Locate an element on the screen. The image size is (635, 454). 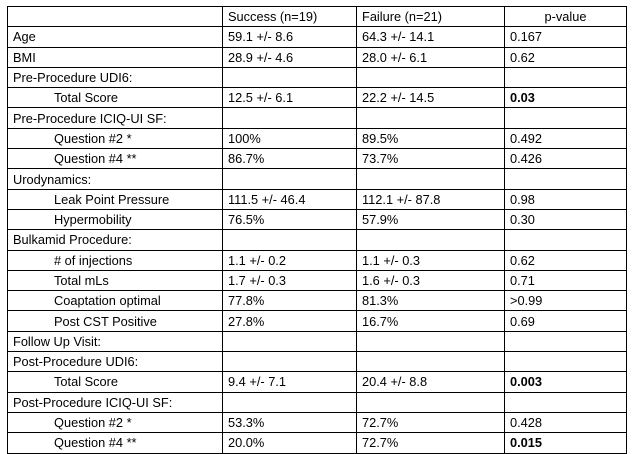
row-label: Pre-Procedure ICIQ-UI SF: is located at coordinates (115, 118).